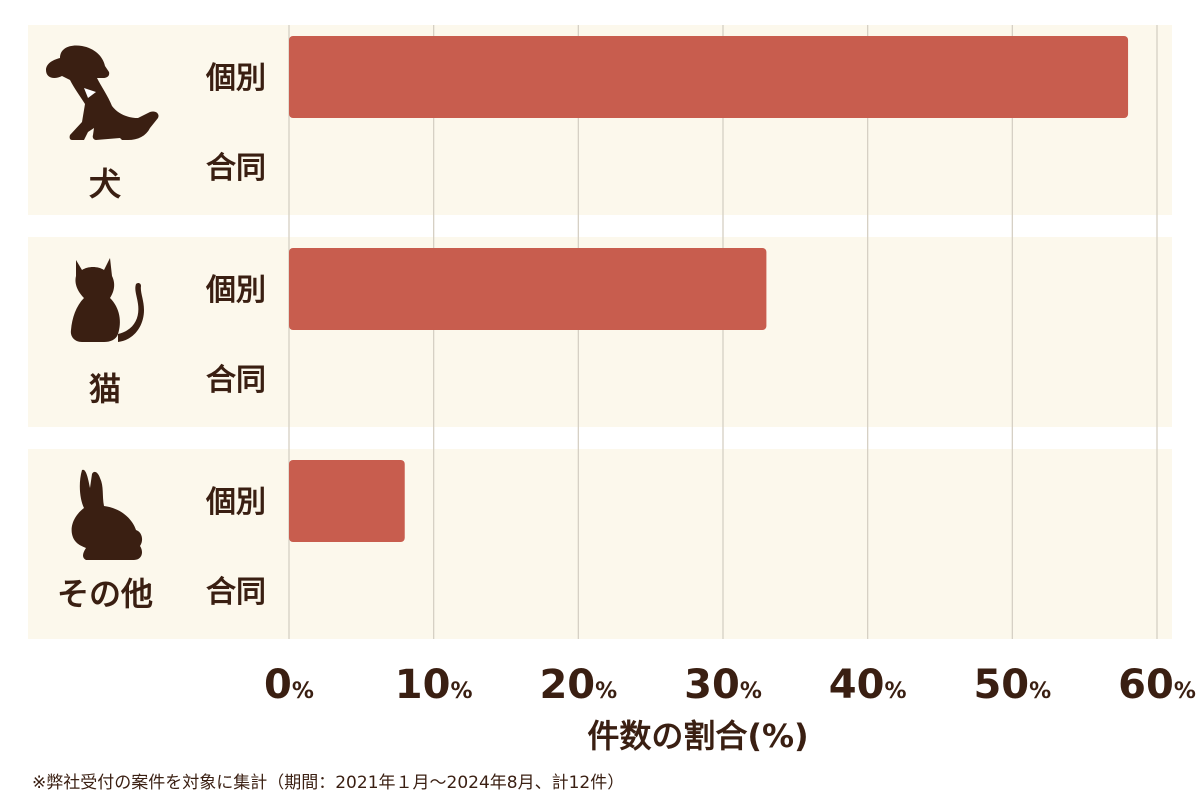 The image size is (1200, 800). Describe the element at coordinates (105, 389) in the screenshot. I see `group-label-1: 猫` at that location.